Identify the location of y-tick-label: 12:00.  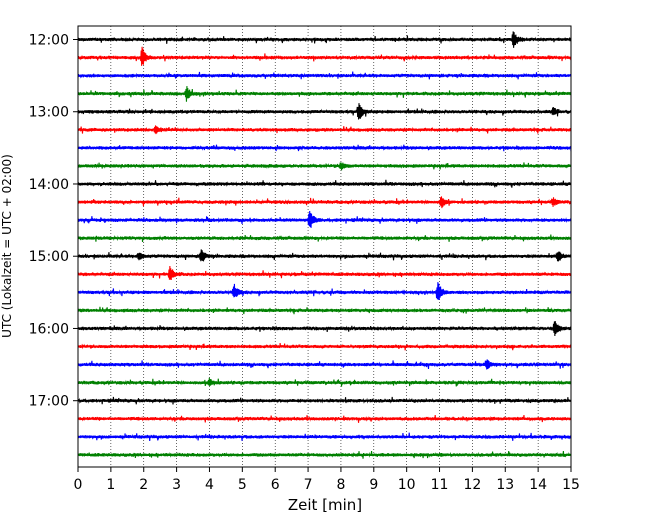
(49, 41).